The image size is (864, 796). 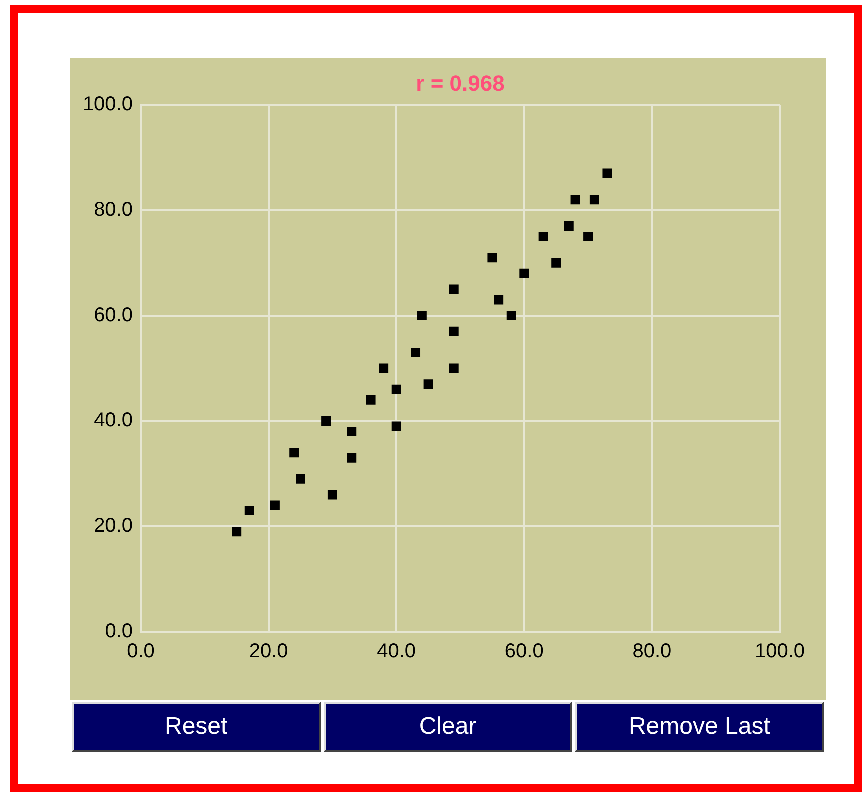 What do you see at coordinates (113, 526) in the screenshot?
I see `y-tick-label: 20.0` at bounding box center [113, 526].